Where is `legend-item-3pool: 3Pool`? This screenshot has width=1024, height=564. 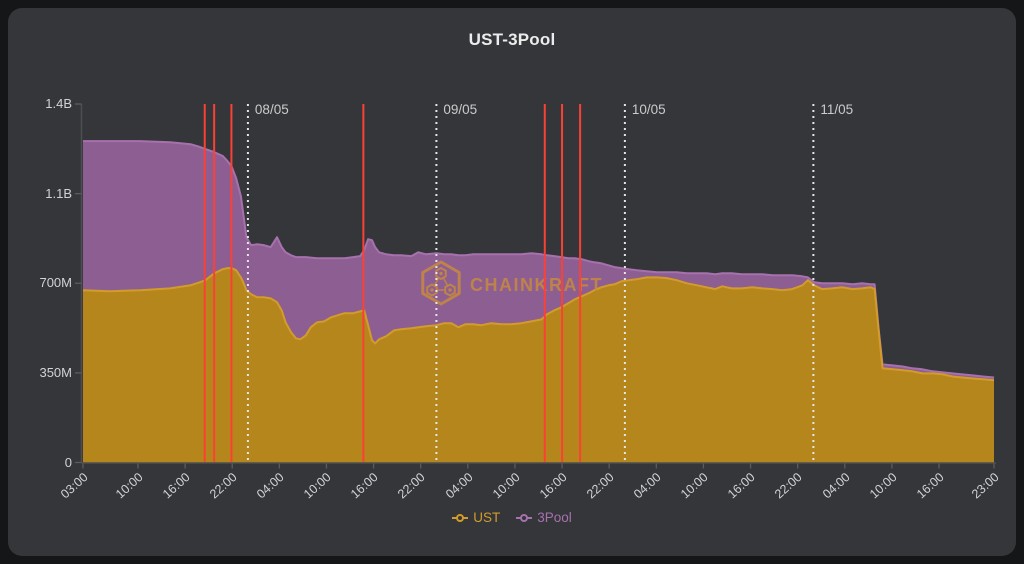 legend-item-3pool: 3Pool is located at coordinates (544, 517).